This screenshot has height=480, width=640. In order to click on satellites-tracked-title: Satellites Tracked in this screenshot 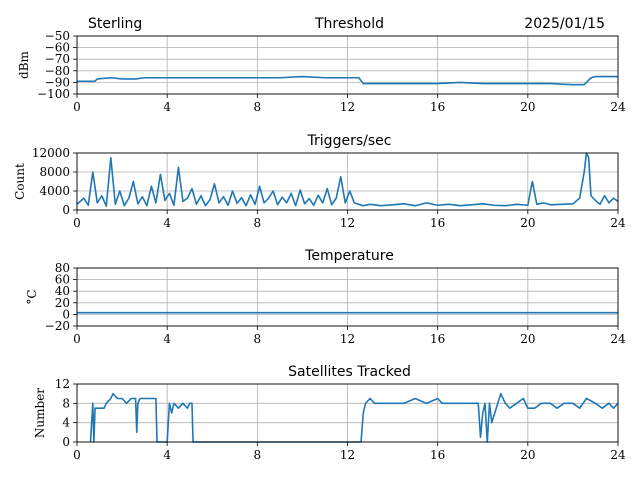, I will do `click(349, 372)`.